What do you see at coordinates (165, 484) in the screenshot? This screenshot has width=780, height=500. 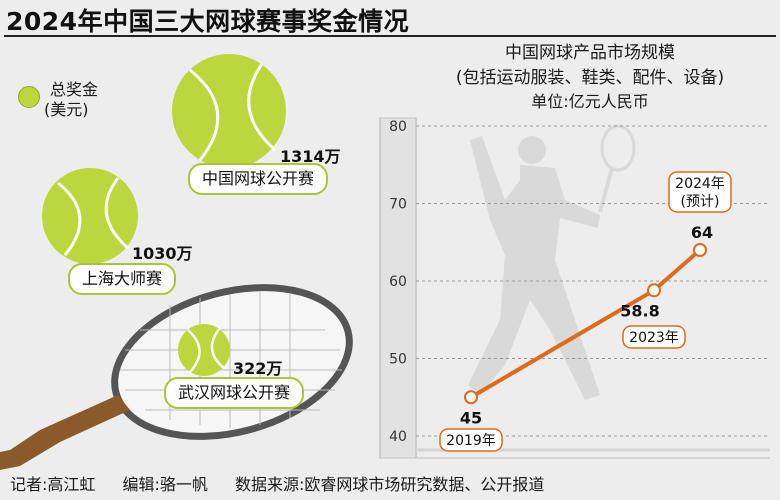 I see `editor-credit: 编辑:骆一帆` at bounding box center [165, 484].